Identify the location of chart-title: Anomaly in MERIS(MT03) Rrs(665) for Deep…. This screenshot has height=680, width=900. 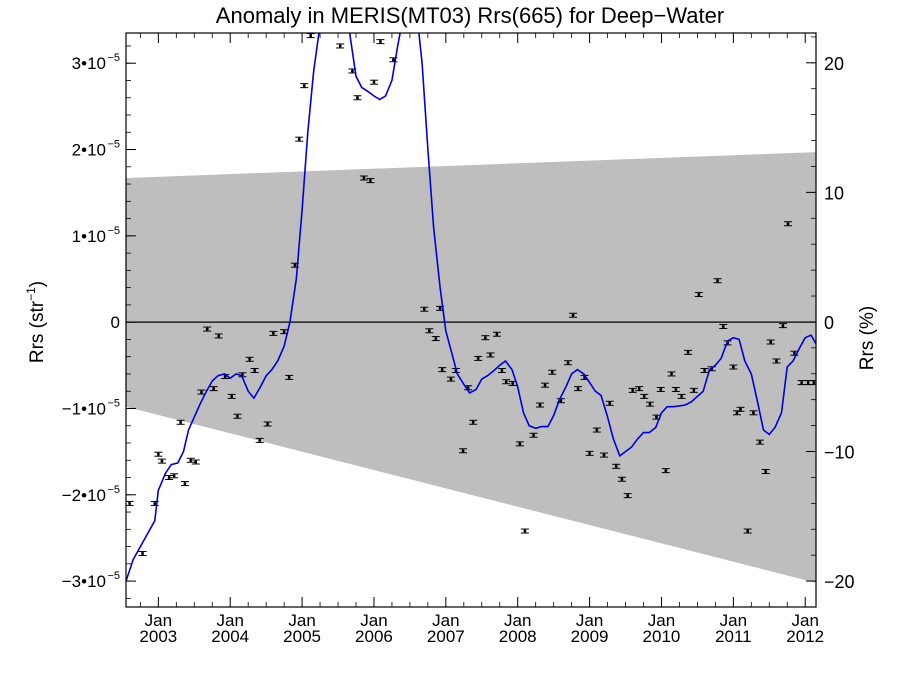
(470, 15).